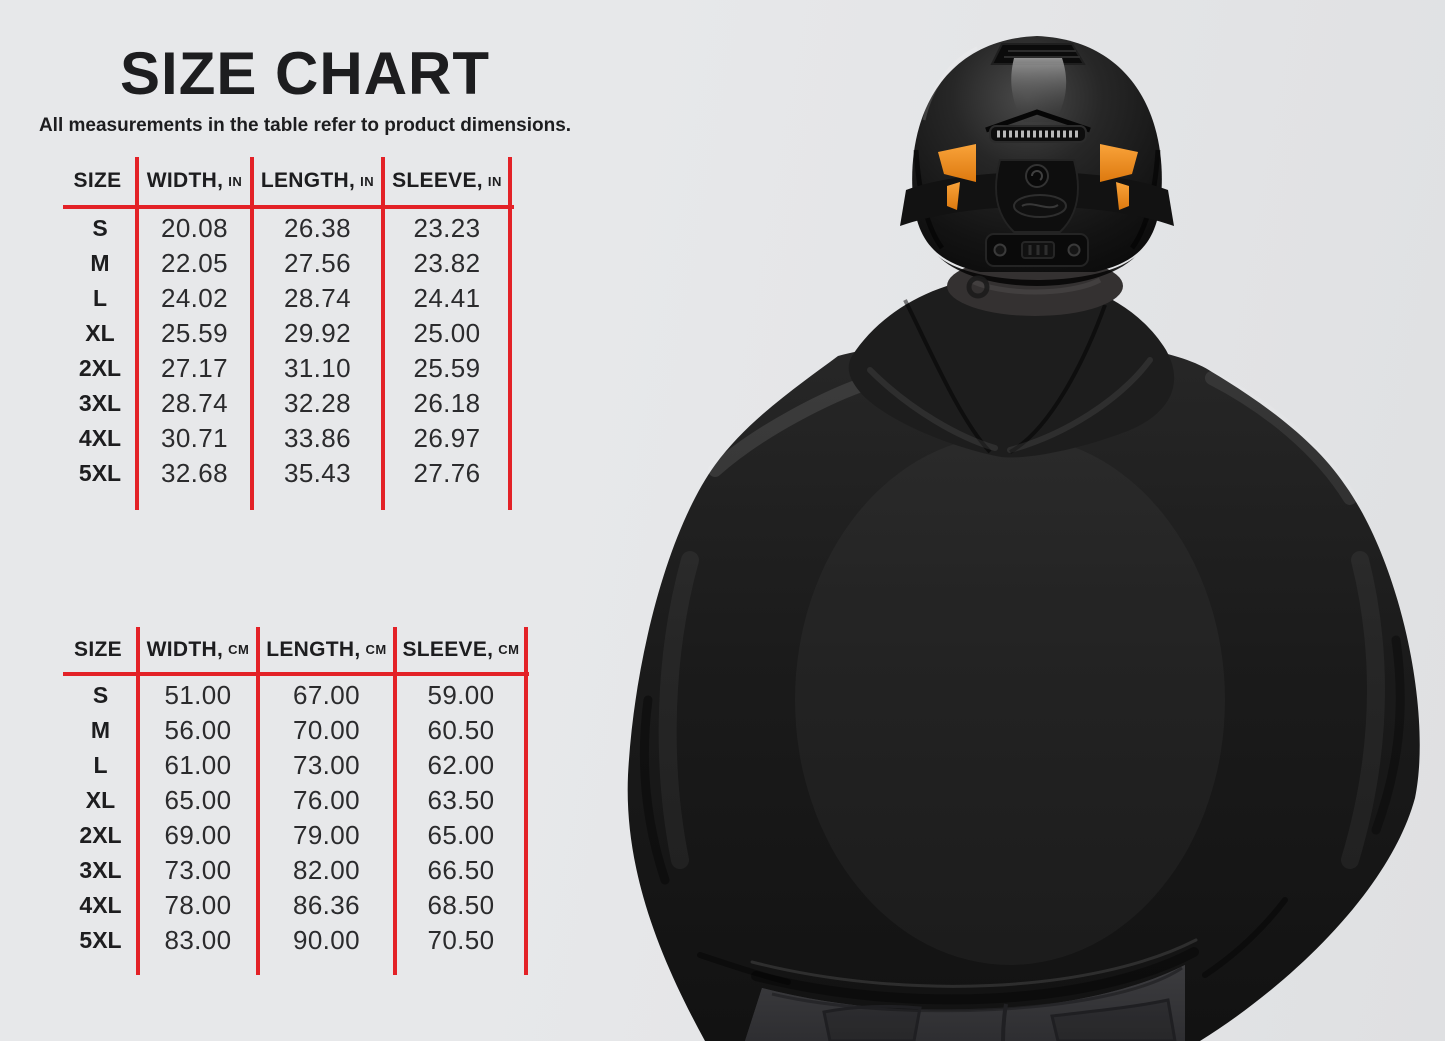  I want to click on helmet-top-vent, so click(1038, 54).